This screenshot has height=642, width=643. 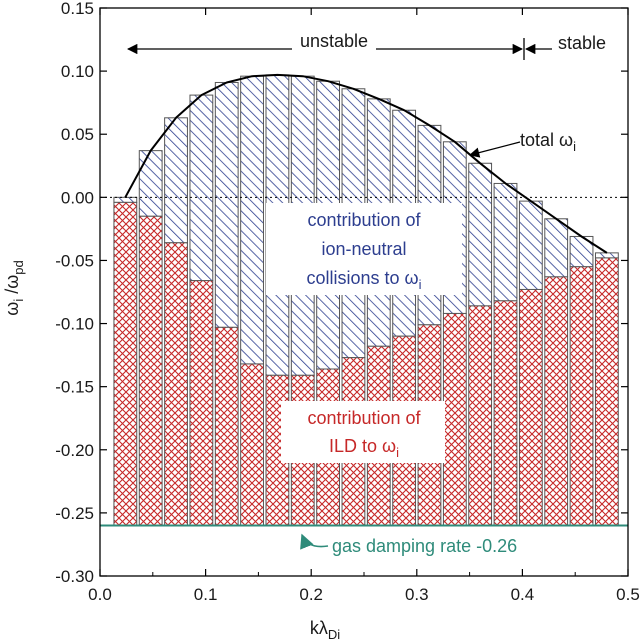 What do you see at coordinates (628, 594) in the screenshot?
I see `x-tick-label: 0.5` at bounding box center [628, 594].